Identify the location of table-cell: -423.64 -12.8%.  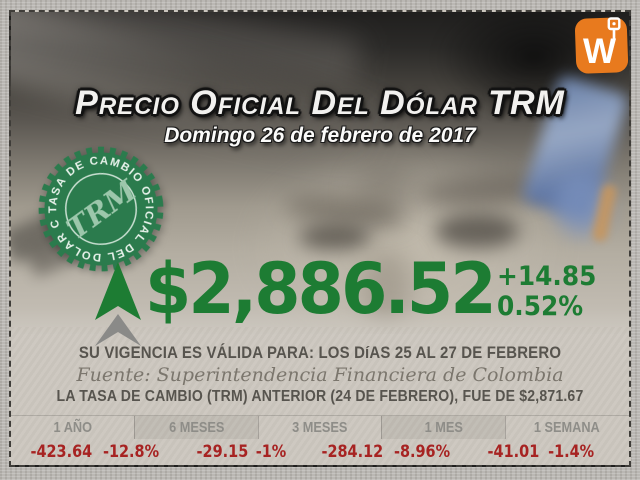
(94, 452).